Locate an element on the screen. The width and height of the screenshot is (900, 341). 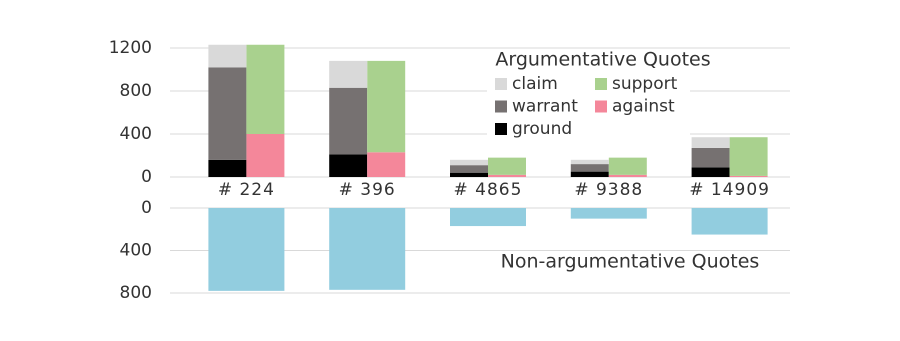
legend-label: warrant is located at coordinates (545, 107).